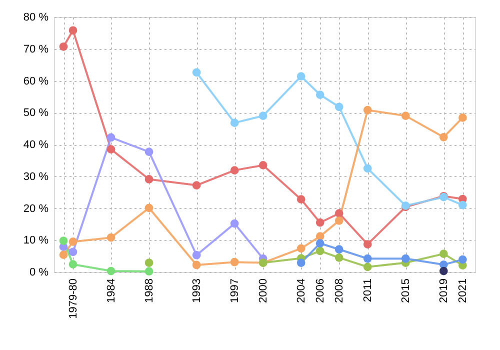 The width and height of the screenshot is (500, 350). Describe the element at coordinates (302, 290) in the screenshot. I see `x-tick-label: 2004` at that location.